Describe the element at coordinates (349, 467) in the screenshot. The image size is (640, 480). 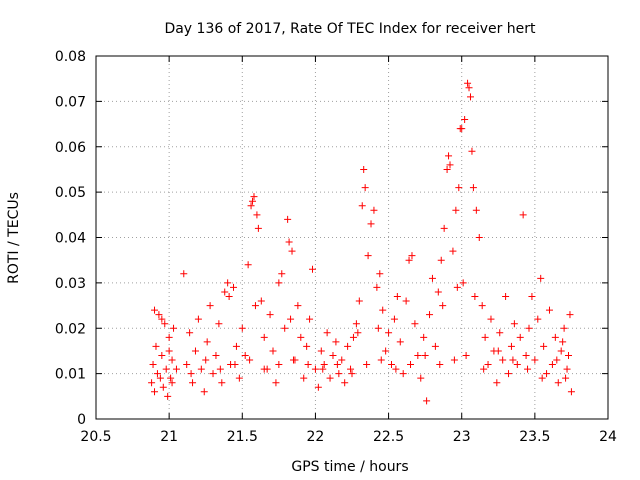
I see `x-axis-title: GPS time / hours` at that location.